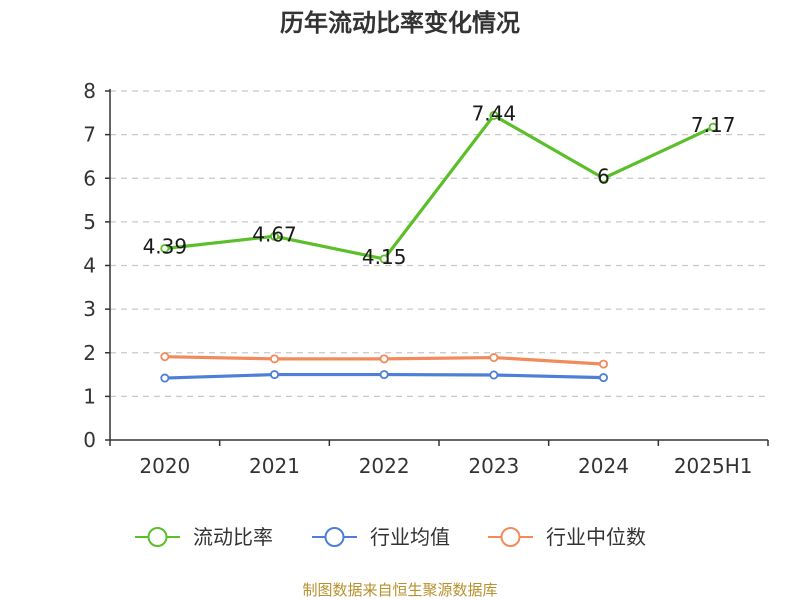 The width and height of the screenshot is (800, 600). I want to click on x-tick-label: 2023, so click(493, 466).